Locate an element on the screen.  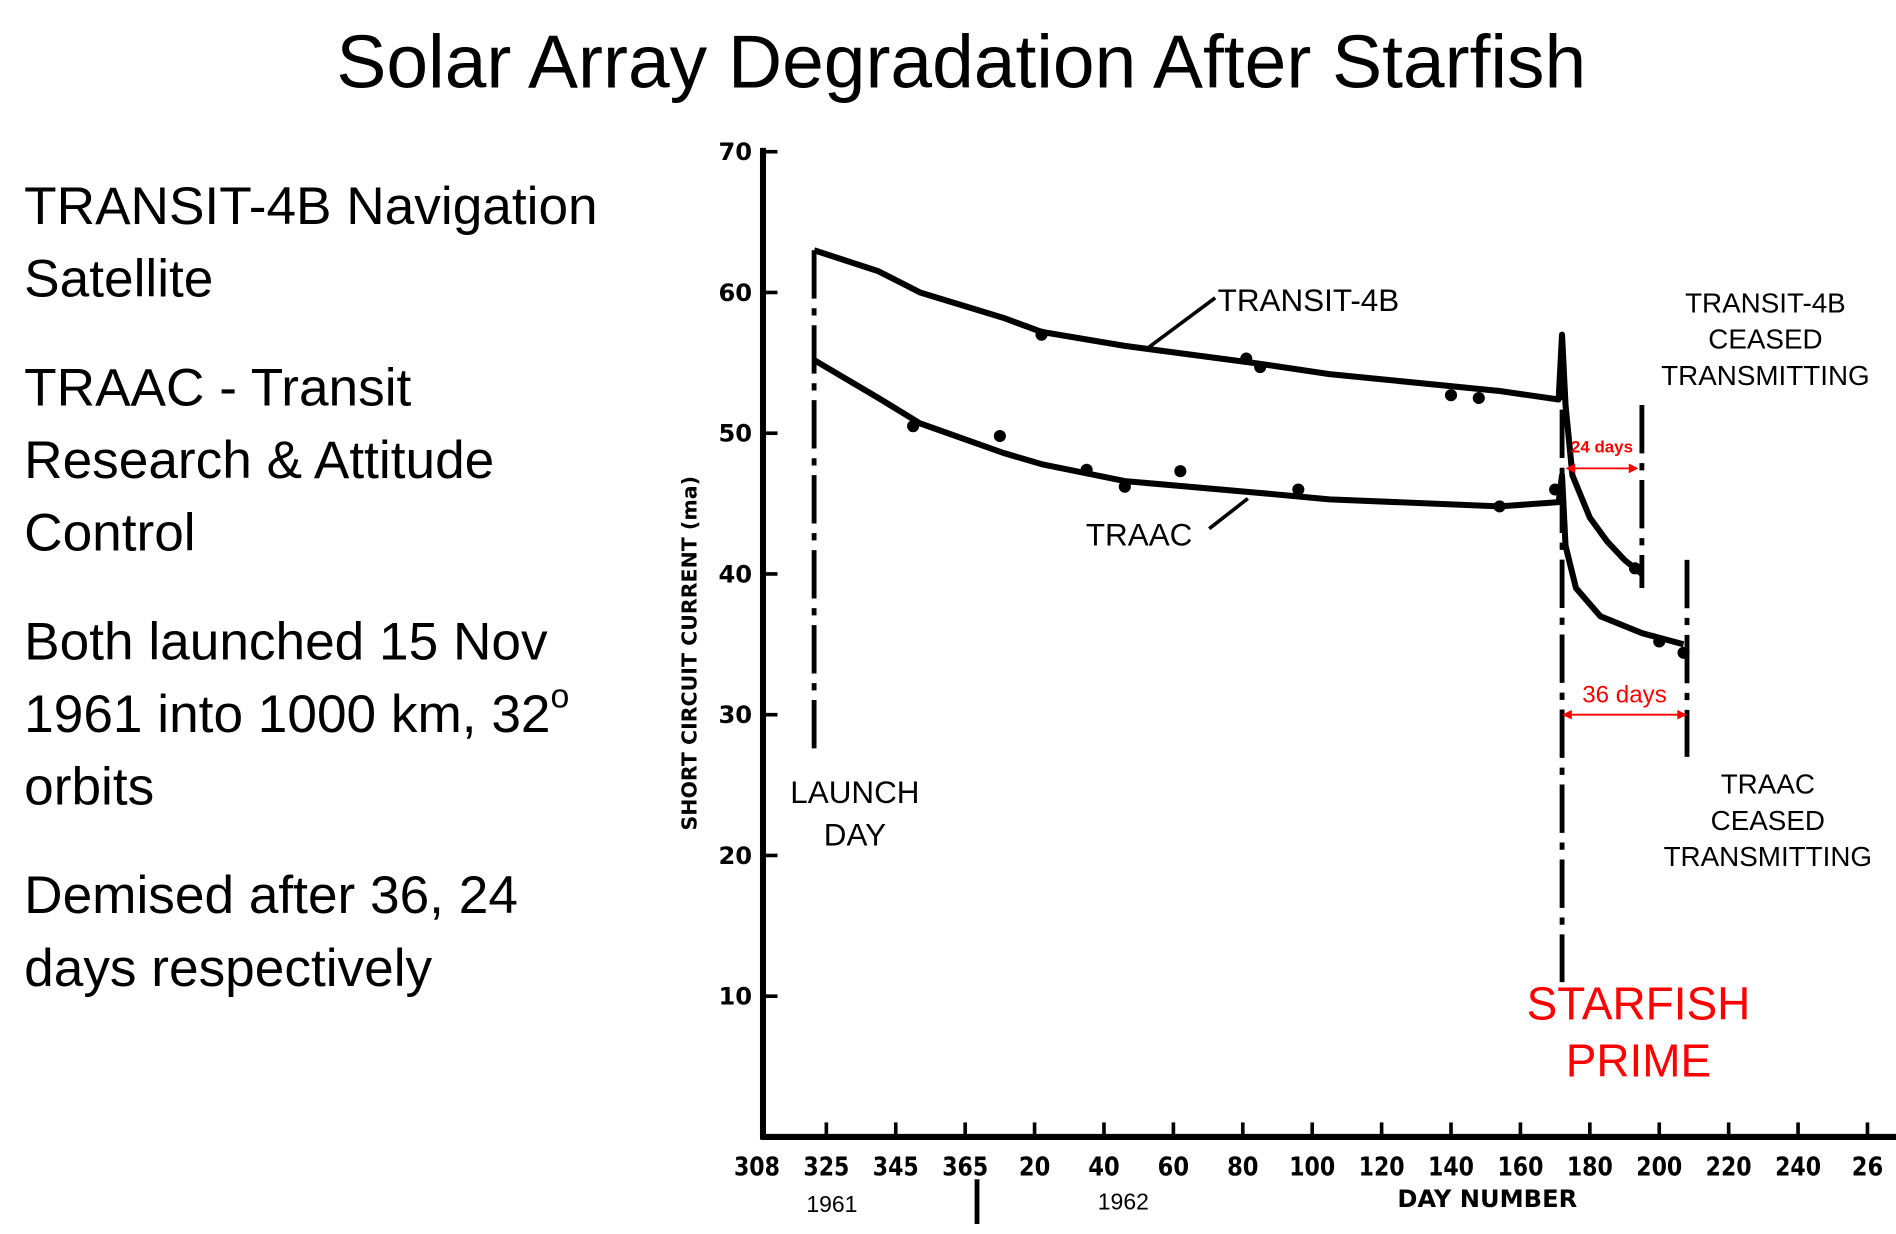
bullet-3-line-2: 1961 into 1000 km, 32o is located at coordinates (296, 711).